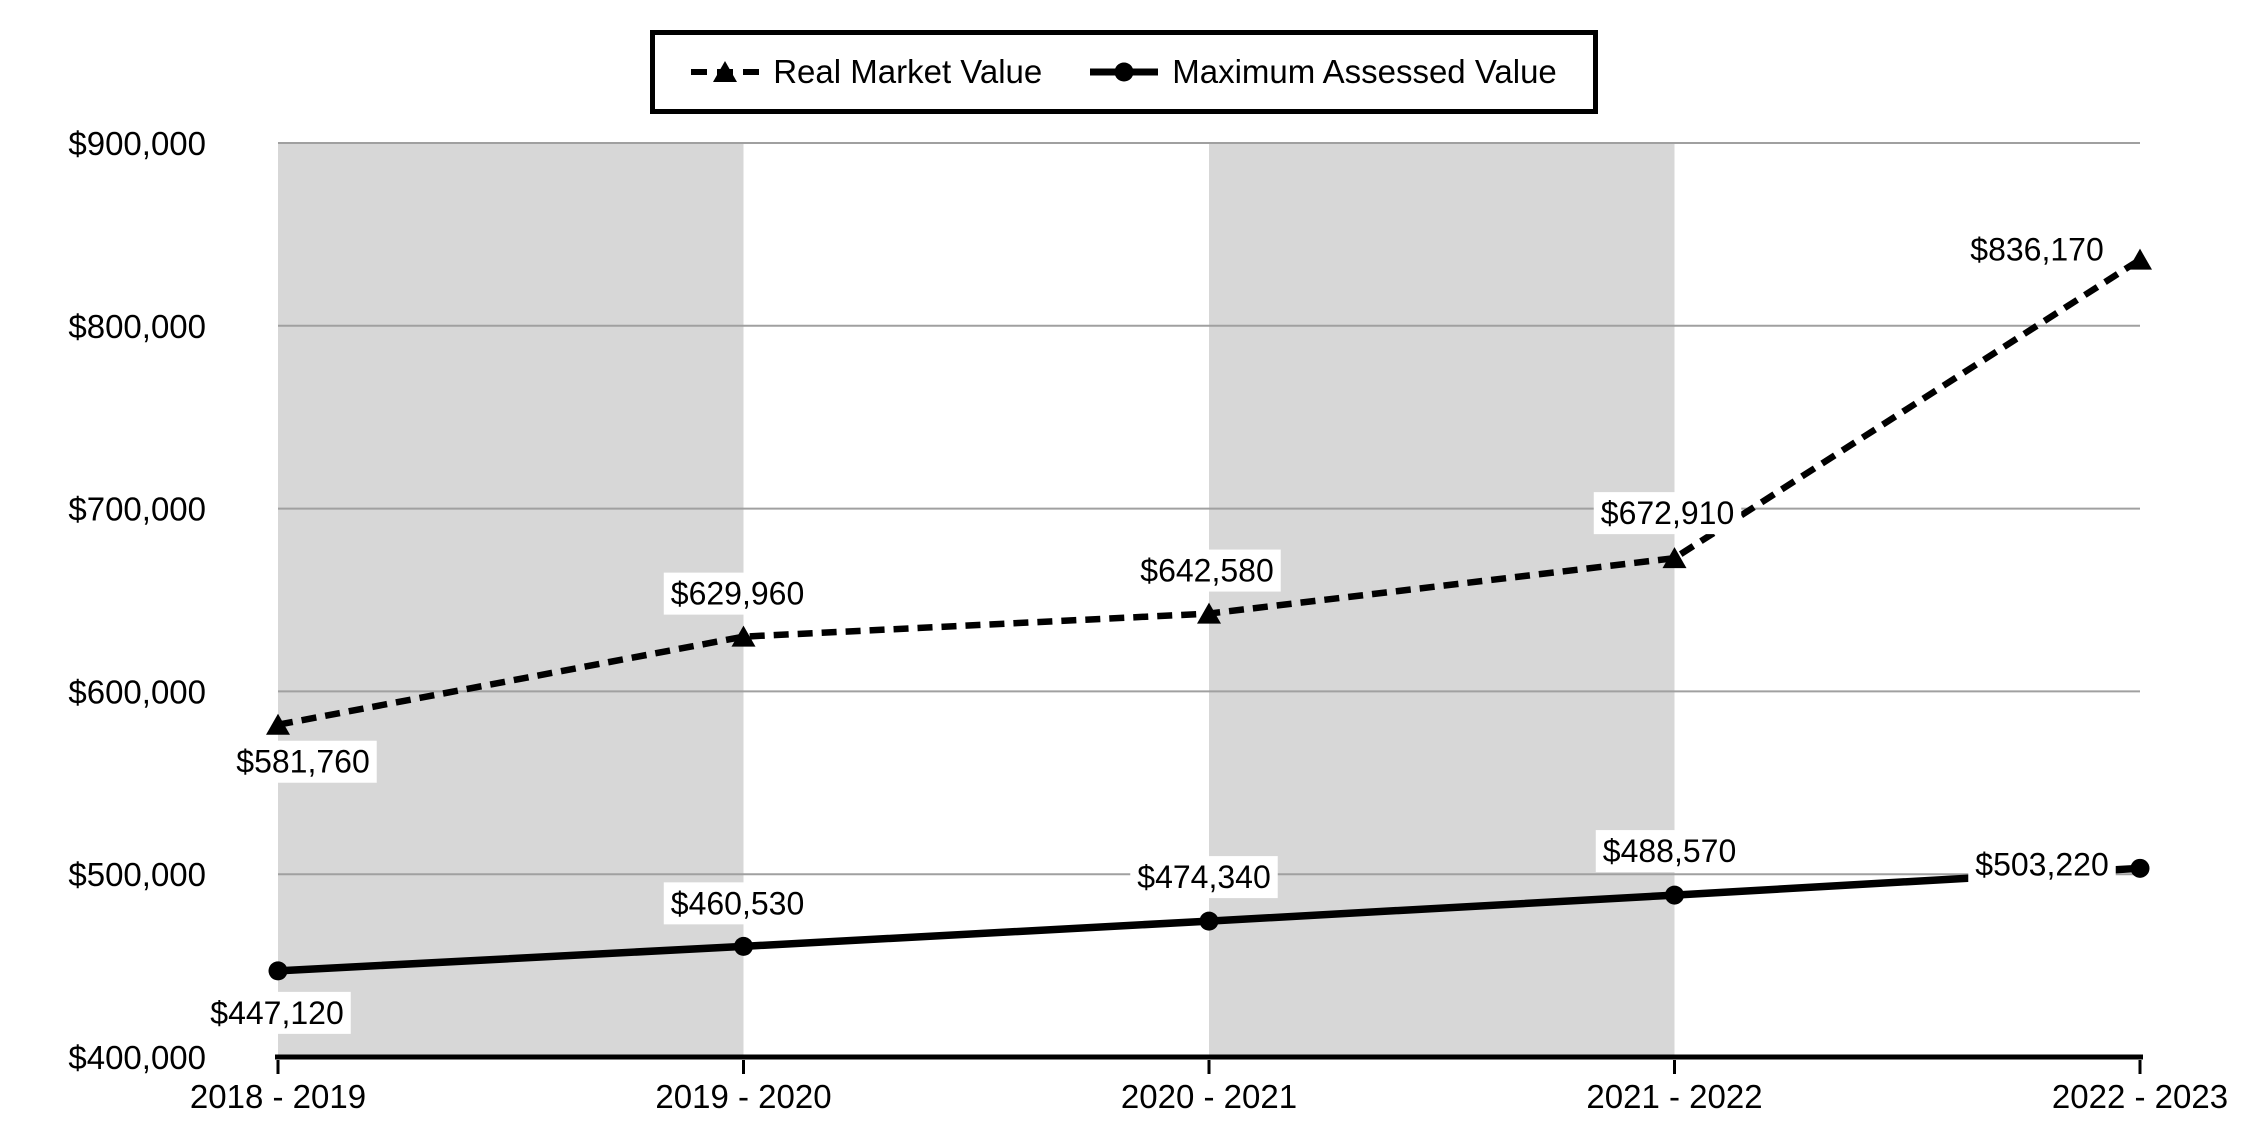  Describe the element at coordinates (1674, 1096) in the screenshot. I see `x-tick-label: 2021 - 2022` at that location.